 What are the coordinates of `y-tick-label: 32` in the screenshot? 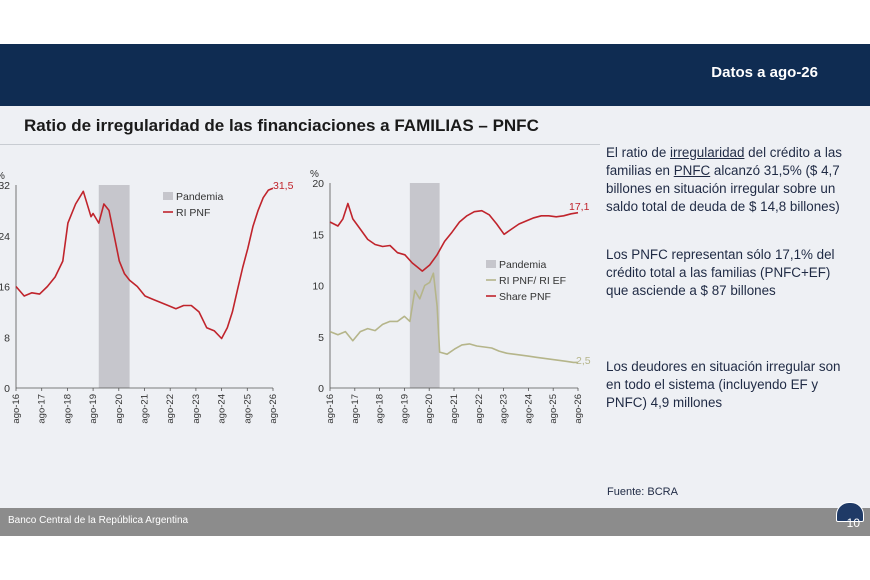 It's located at (5, 186).